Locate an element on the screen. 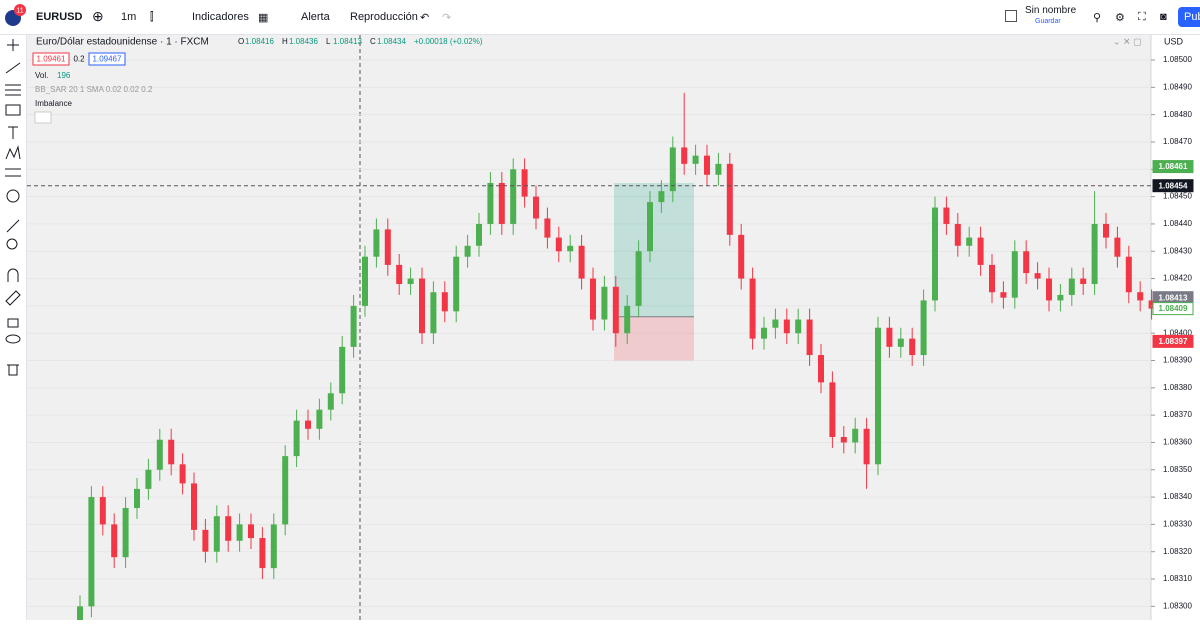 The width and height of the screenshot is (1200, 625). crosshair-tool is located at coordinates (13, 45).